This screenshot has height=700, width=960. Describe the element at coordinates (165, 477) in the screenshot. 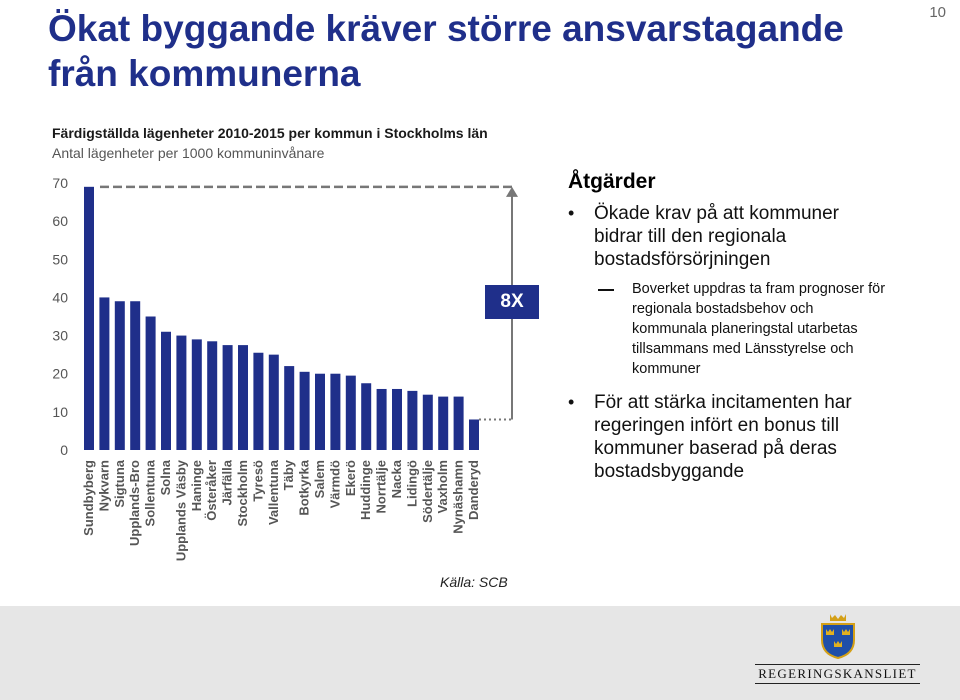

I see `category-label: Solna` at that location.